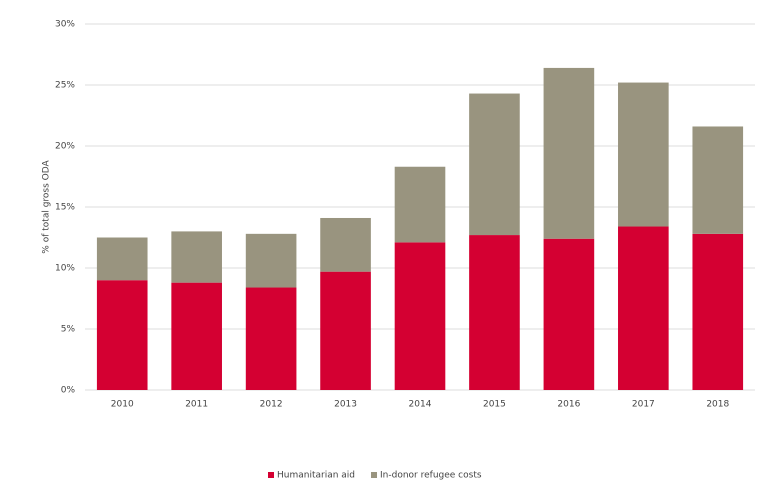 Image resolution: width=768 pixels, height=494 pixels. Describe the element at coordinates (47, 206) in the screenshot. I see `y-axis-label: % of total gross ODA` at that location.